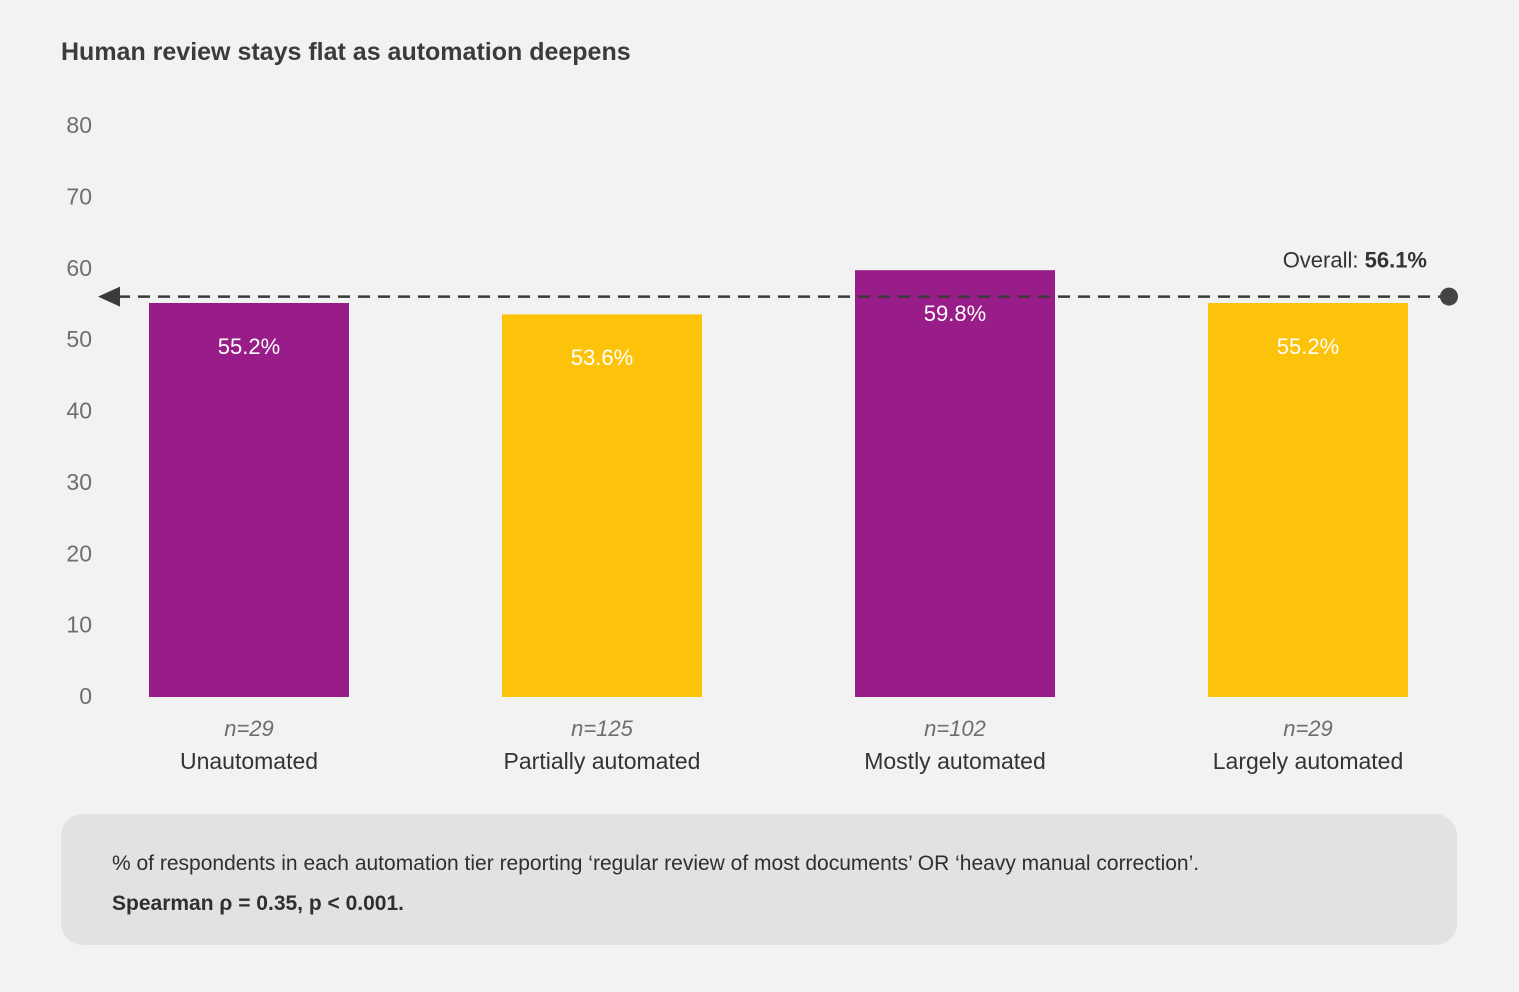 The width and height of the screenshot is (1519, 992). What do you see at coordinates (602, 761) in the screenshot?
I see `x-category-label: Partially automated` at bounding box center [602, 761].